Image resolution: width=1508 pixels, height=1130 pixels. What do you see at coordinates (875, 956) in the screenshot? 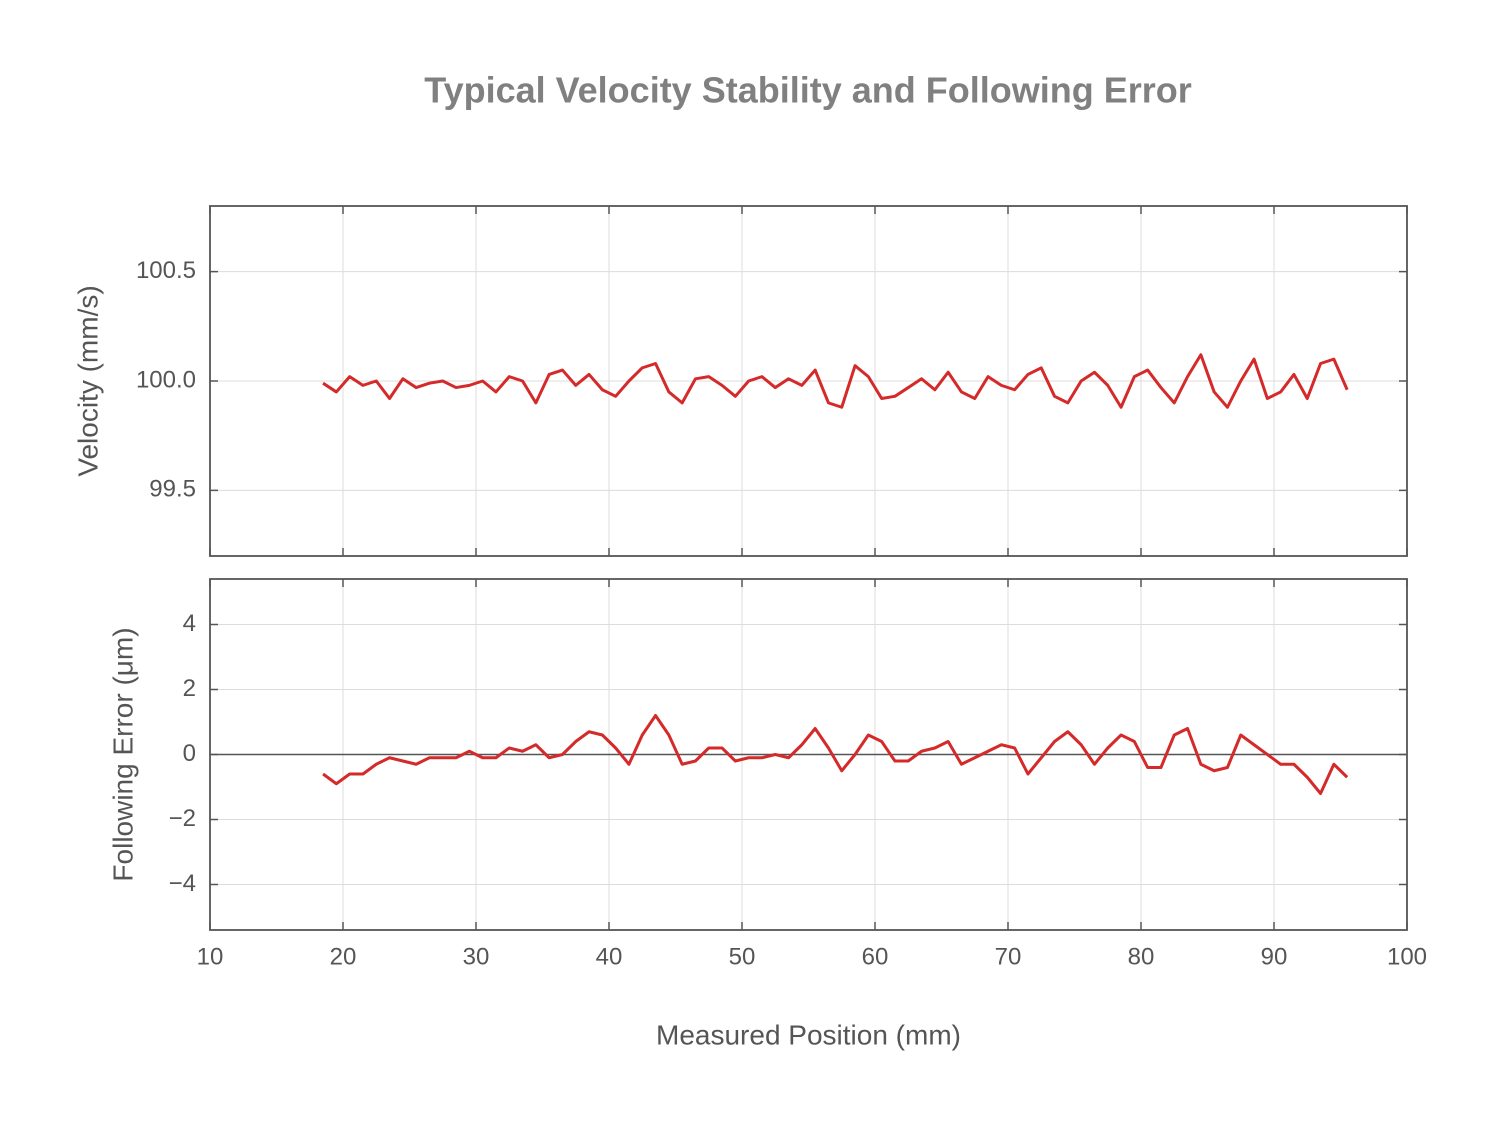
I see `x-tick-label: 60` at bounding box center [875, 956].